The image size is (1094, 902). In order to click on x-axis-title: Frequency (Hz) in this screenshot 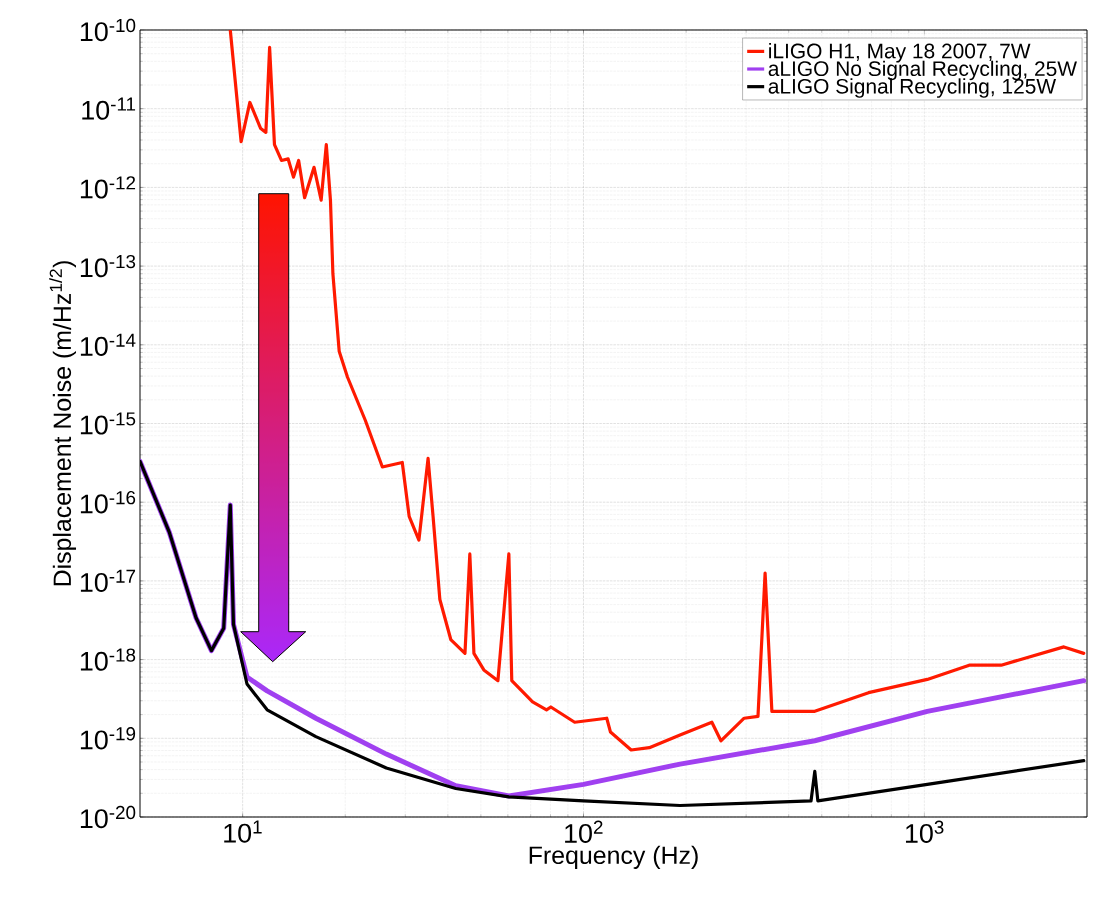, I will do `click(613, 857)`.